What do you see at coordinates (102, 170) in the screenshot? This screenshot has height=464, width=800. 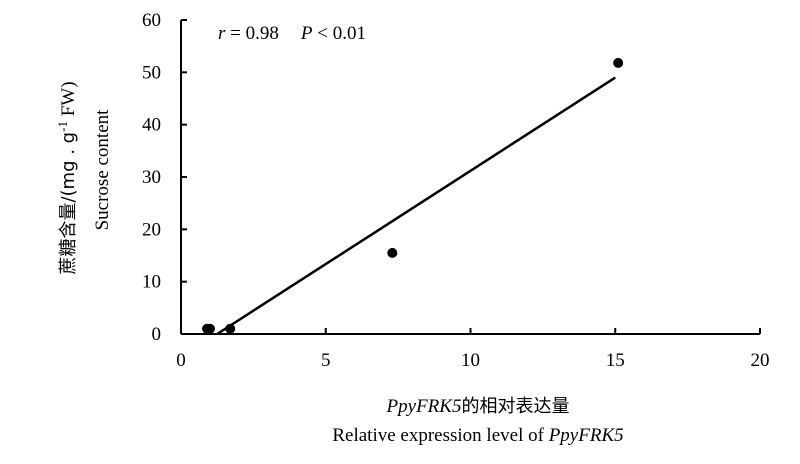 I see `y-axis-title-line2: Sucrose content` at bounding box center [102, 170].